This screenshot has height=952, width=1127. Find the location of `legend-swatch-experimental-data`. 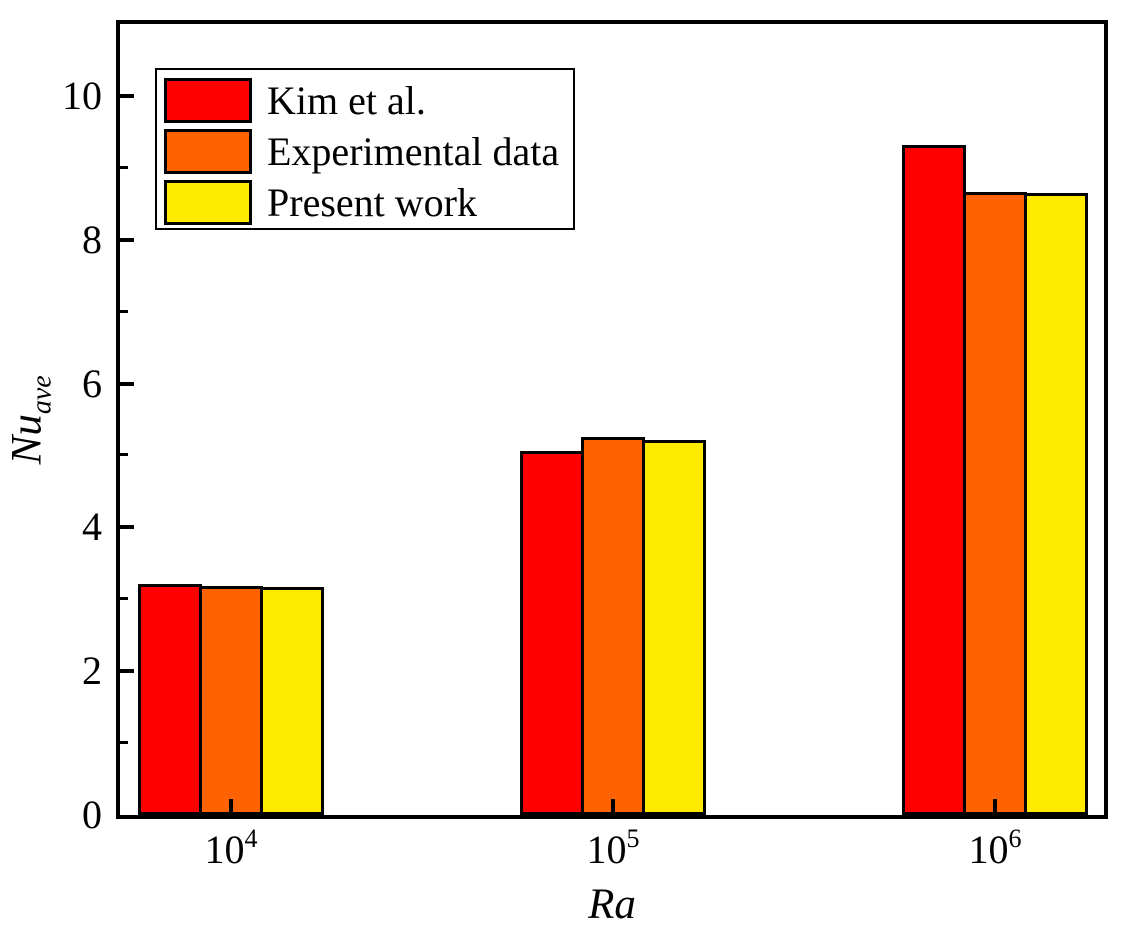

legend-swatch-experimental-data is located at coordinates (208, 151).